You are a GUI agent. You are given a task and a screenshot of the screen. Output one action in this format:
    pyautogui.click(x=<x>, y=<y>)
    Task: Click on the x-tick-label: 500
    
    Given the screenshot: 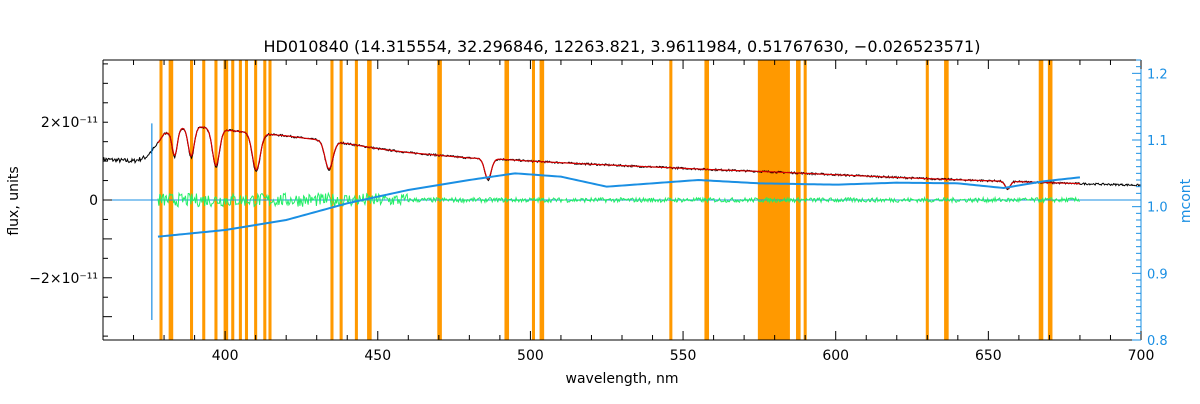 What is the action you would take?
    pyautogui.click(x=530, y=356)
    